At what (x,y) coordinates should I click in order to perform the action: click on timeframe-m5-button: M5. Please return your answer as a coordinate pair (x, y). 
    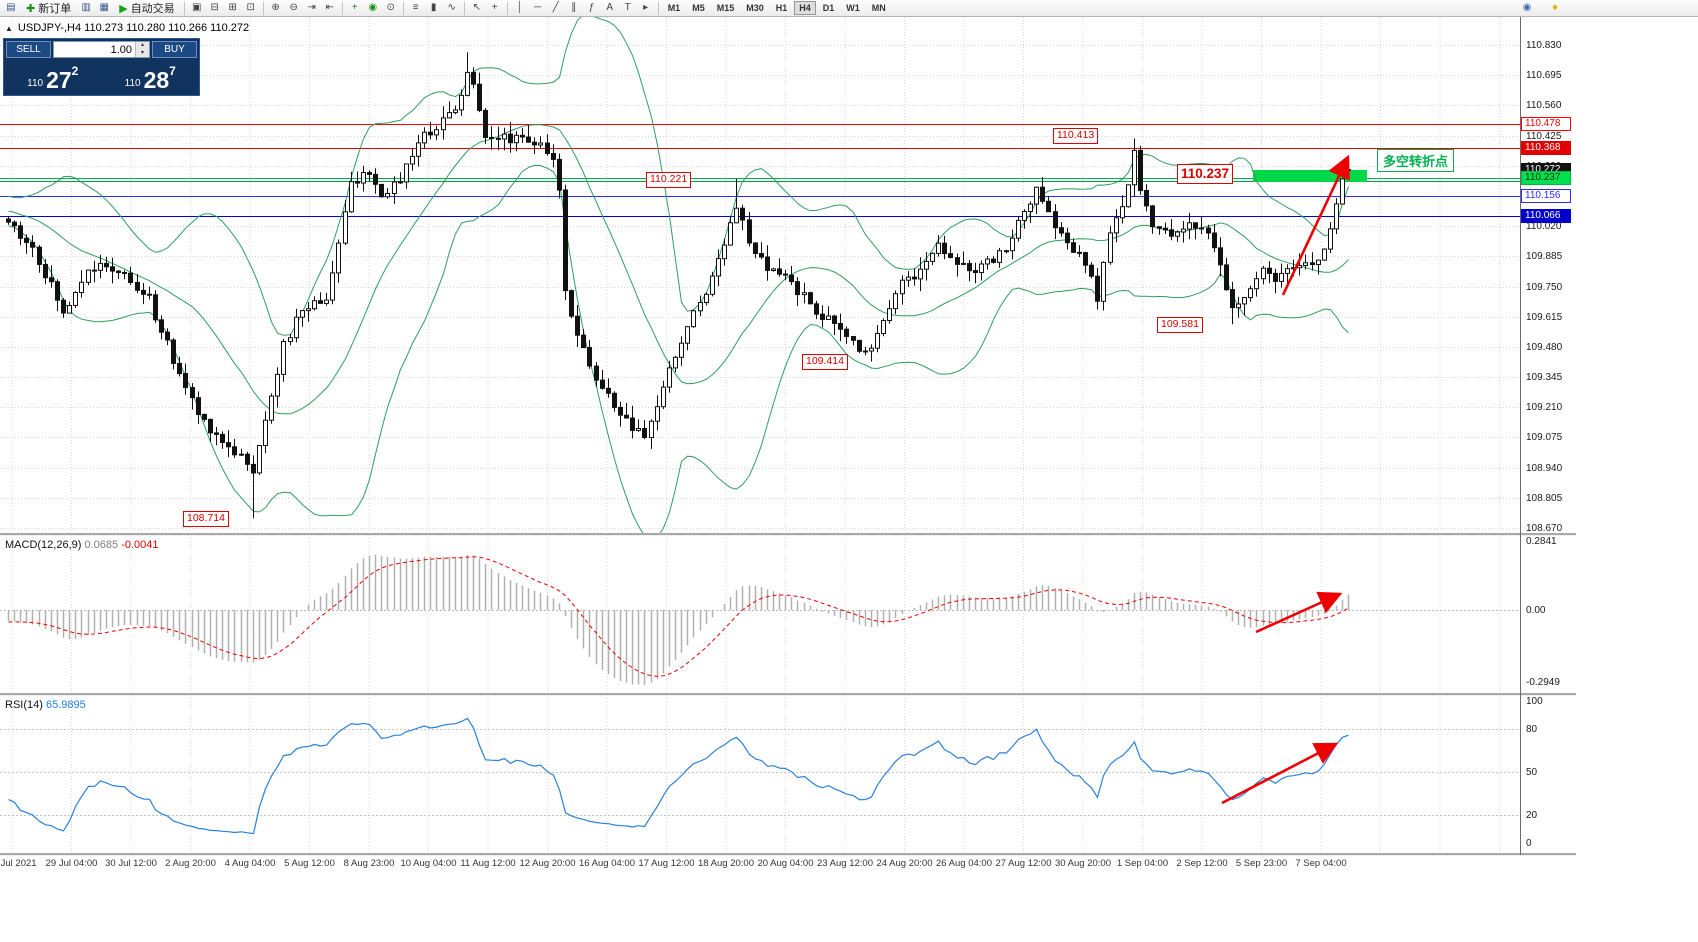
    Looking at the image, I should click on (698, 8).